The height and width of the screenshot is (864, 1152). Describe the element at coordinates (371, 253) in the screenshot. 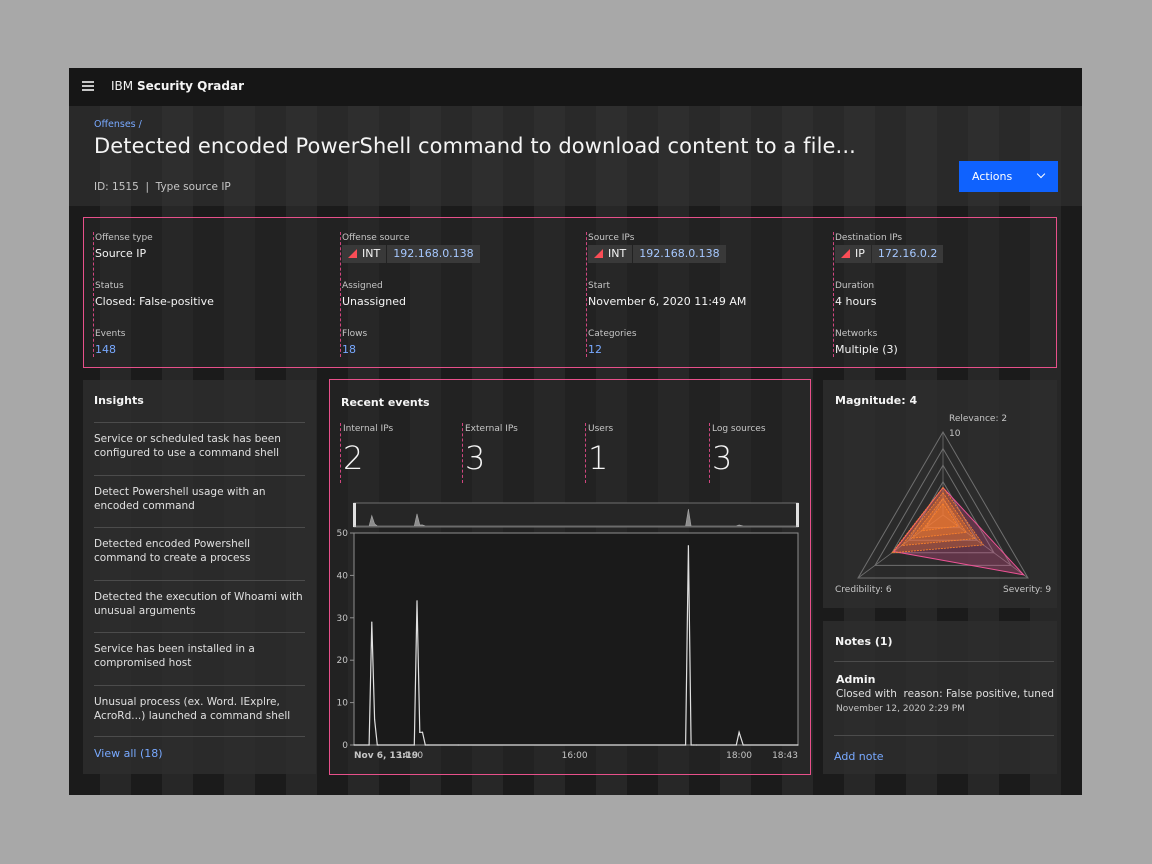

I see `offense-source-tag: INT` at that location.